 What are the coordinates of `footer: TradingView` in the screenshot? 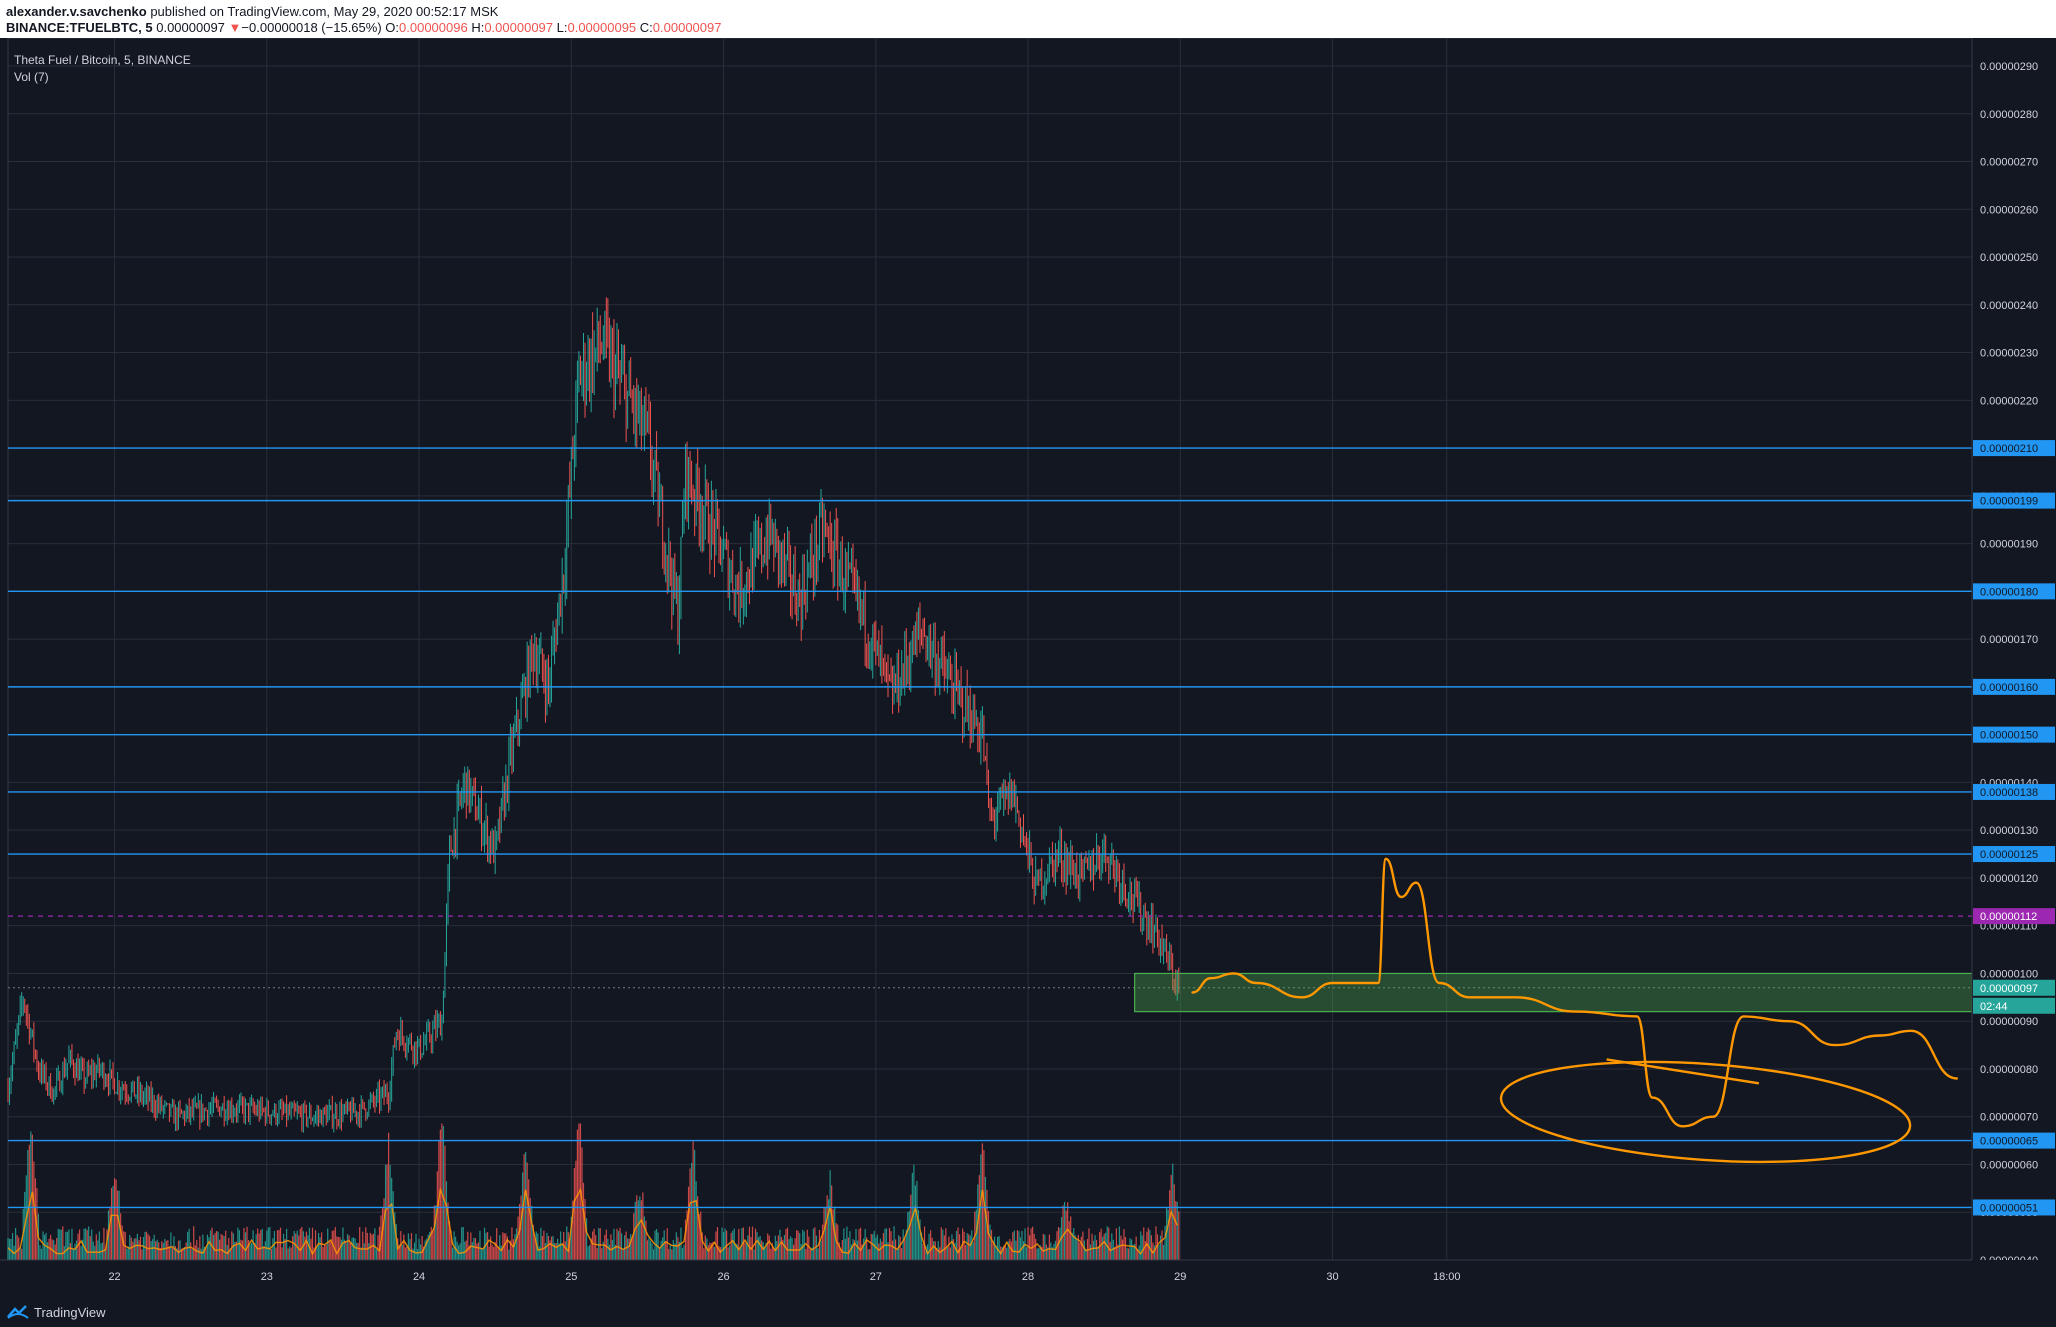 It's located at (1028, 1312).